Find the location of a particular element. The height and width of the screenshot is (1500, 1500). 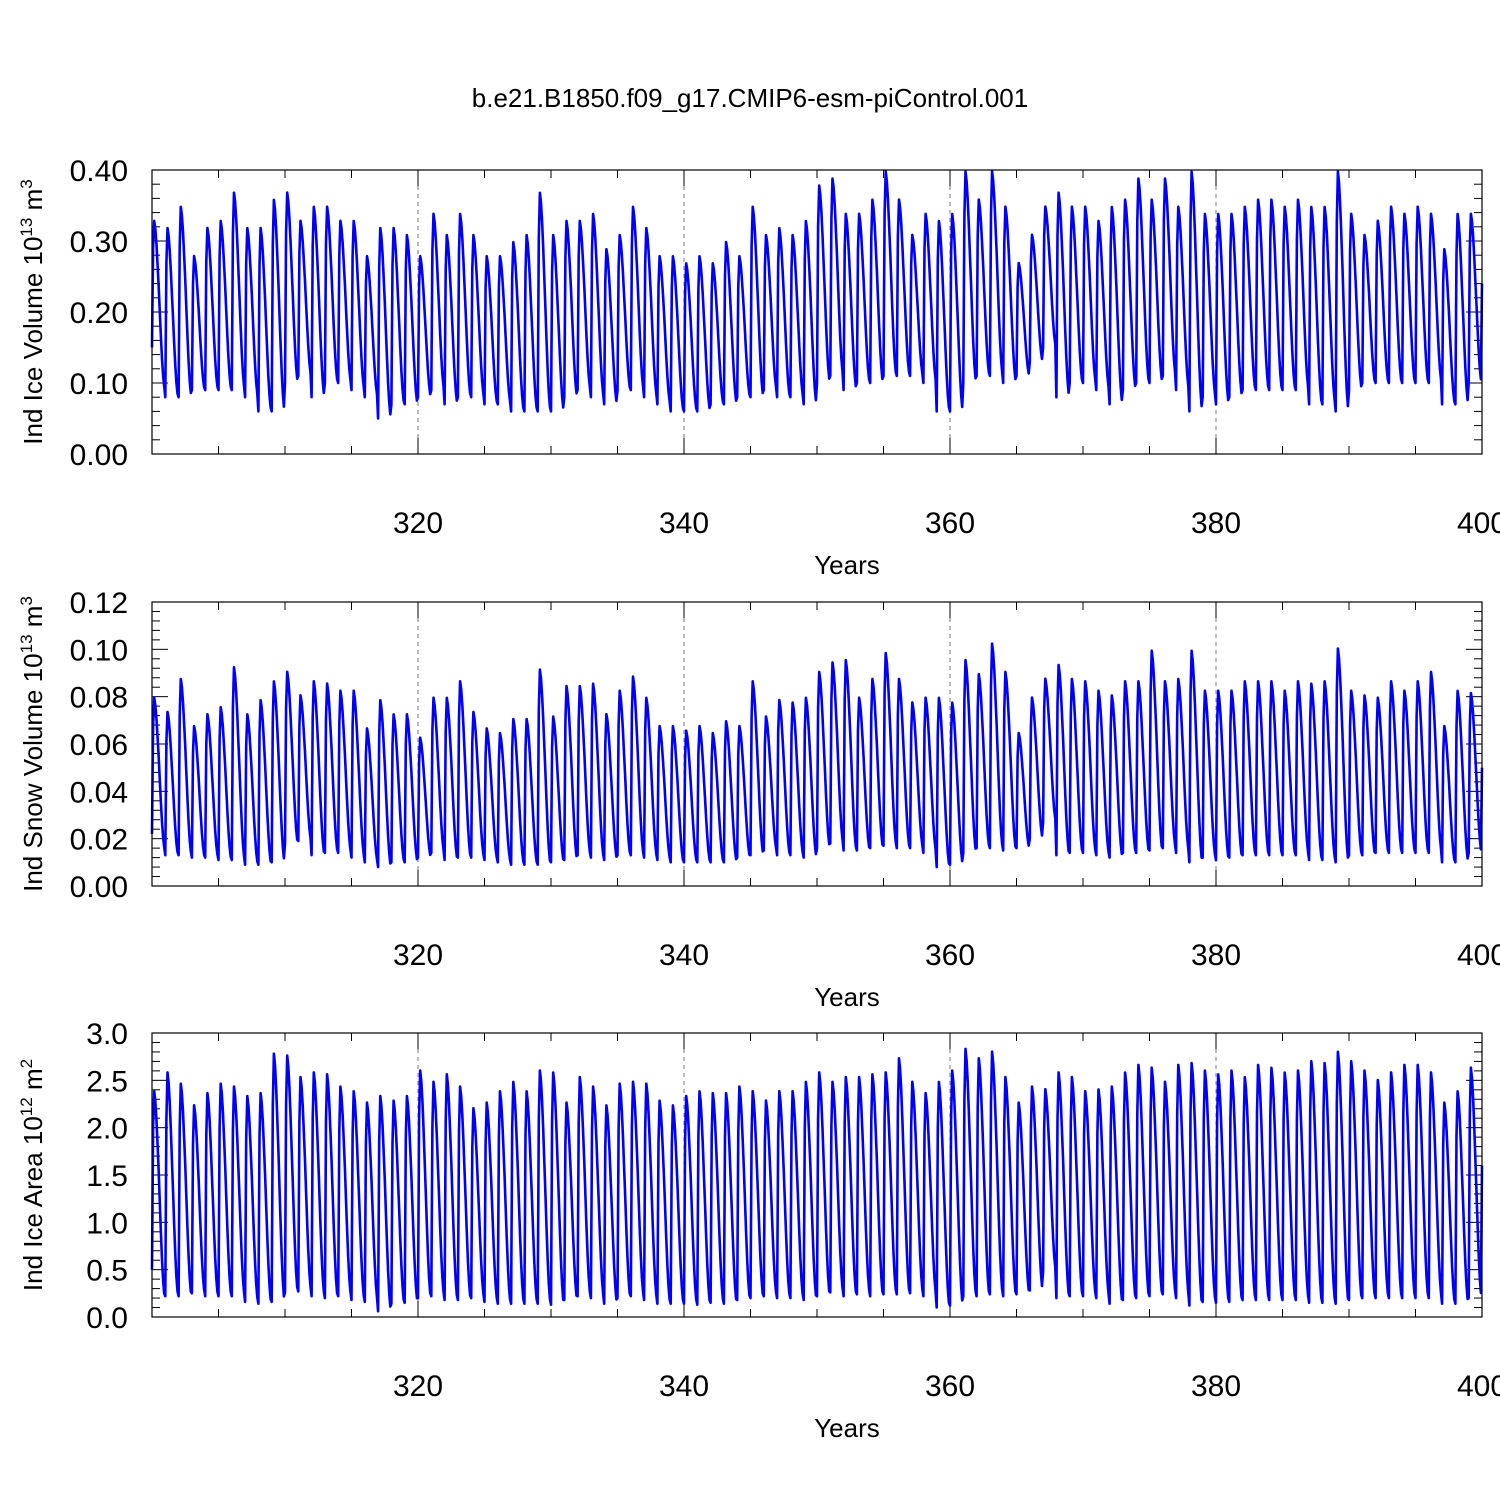

y-tick-label: 0.0 is located at coordinates (107, 1318).